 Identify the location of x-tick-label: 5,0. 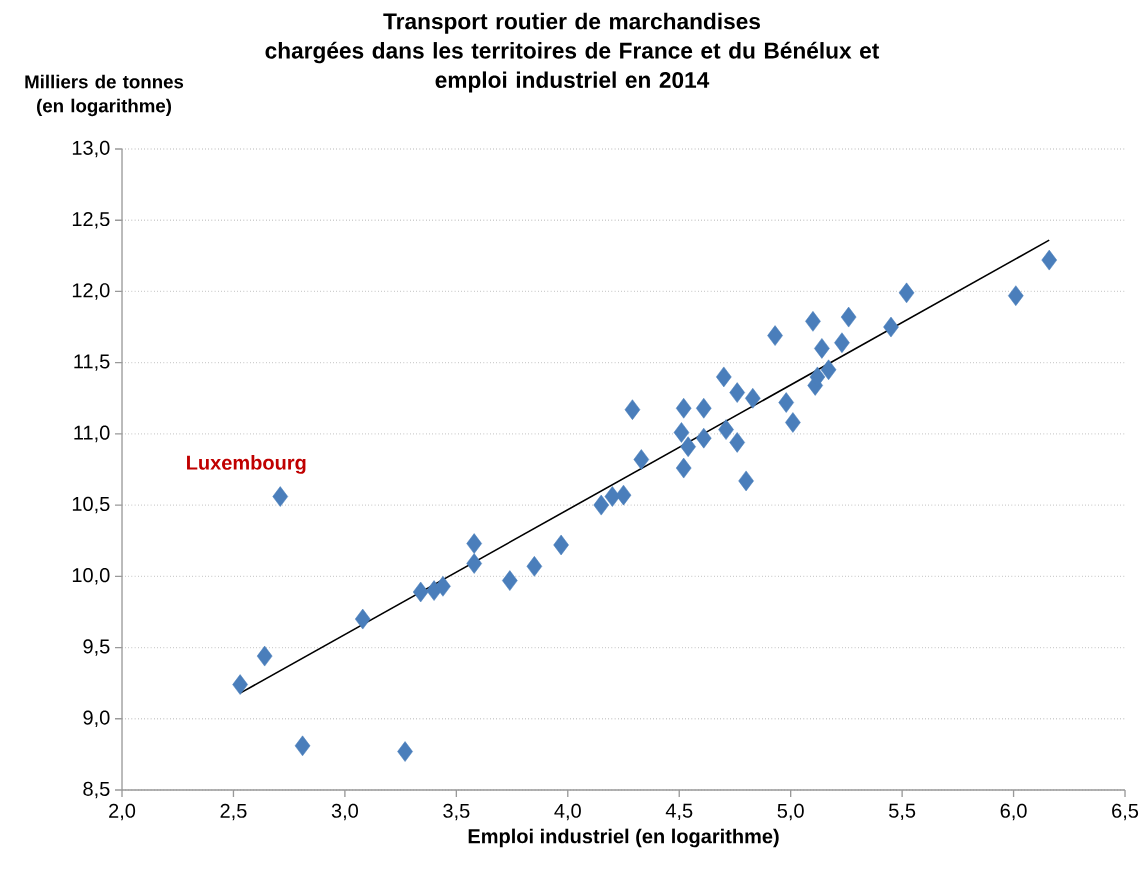
(790, 812).